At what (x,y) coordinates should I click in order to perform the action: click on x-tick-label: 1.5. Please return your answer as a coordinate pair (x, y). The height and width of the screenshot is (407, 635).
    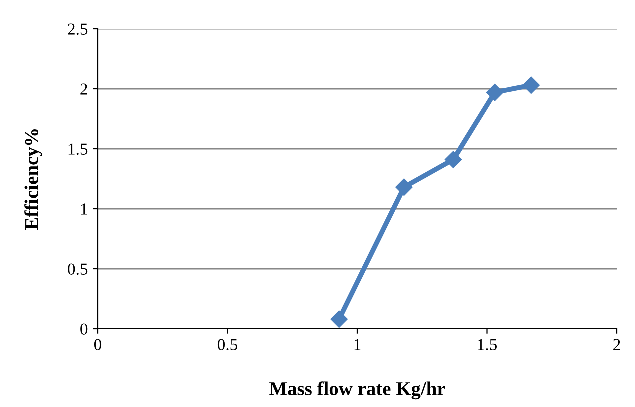
    Looking at the image, I should click on (488, 345).